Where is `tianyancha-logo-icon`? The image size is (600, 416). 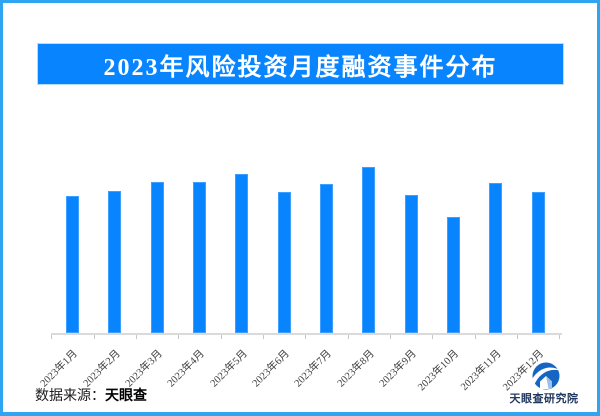 tianyancha-logo-icon is located at coordinates (546, 376).